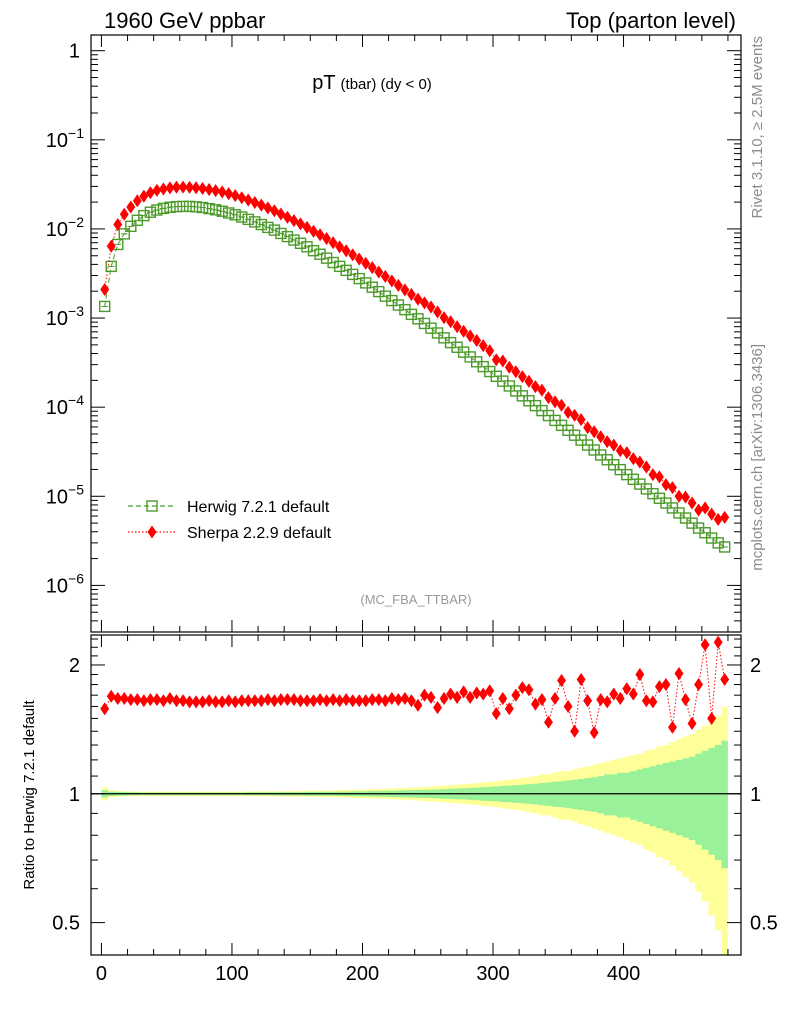  I want to click on legend-label: Sherpa 2.2.9 default, so click(259, 533).